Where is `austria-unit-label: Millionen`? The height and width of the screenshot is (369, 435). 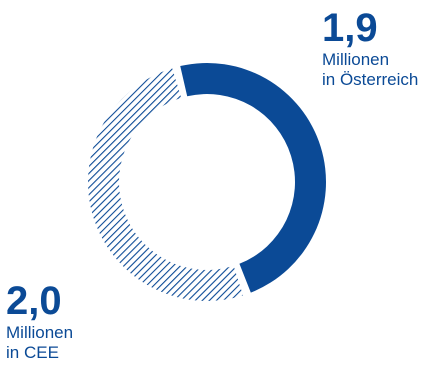 austria-unit-label: Millionen is located at coordinates (356, 59).